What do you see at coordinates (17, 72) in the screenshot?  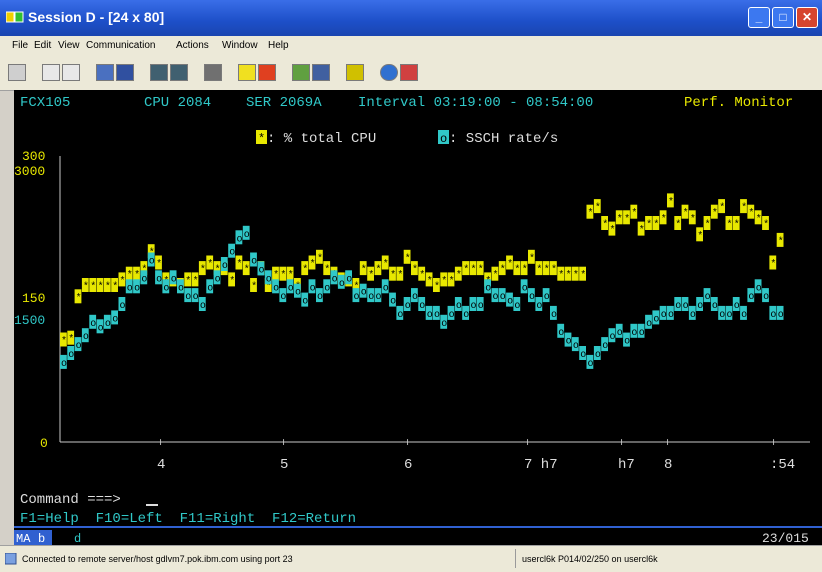 I see `print-screen-icon` at bounding box center [17, 72].